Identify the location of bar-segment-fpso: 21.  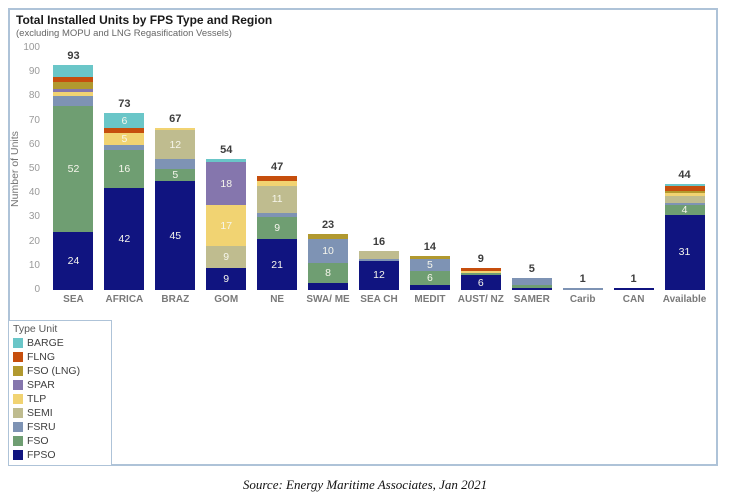
(277, 264).